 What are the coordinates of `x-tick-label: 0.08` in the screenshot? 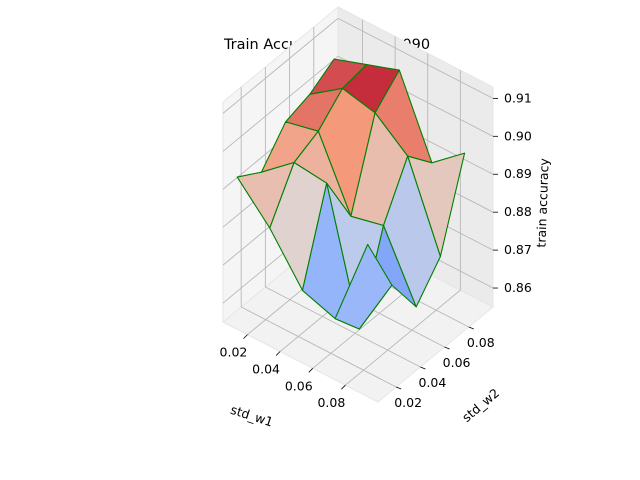 It's located at (331, 402).